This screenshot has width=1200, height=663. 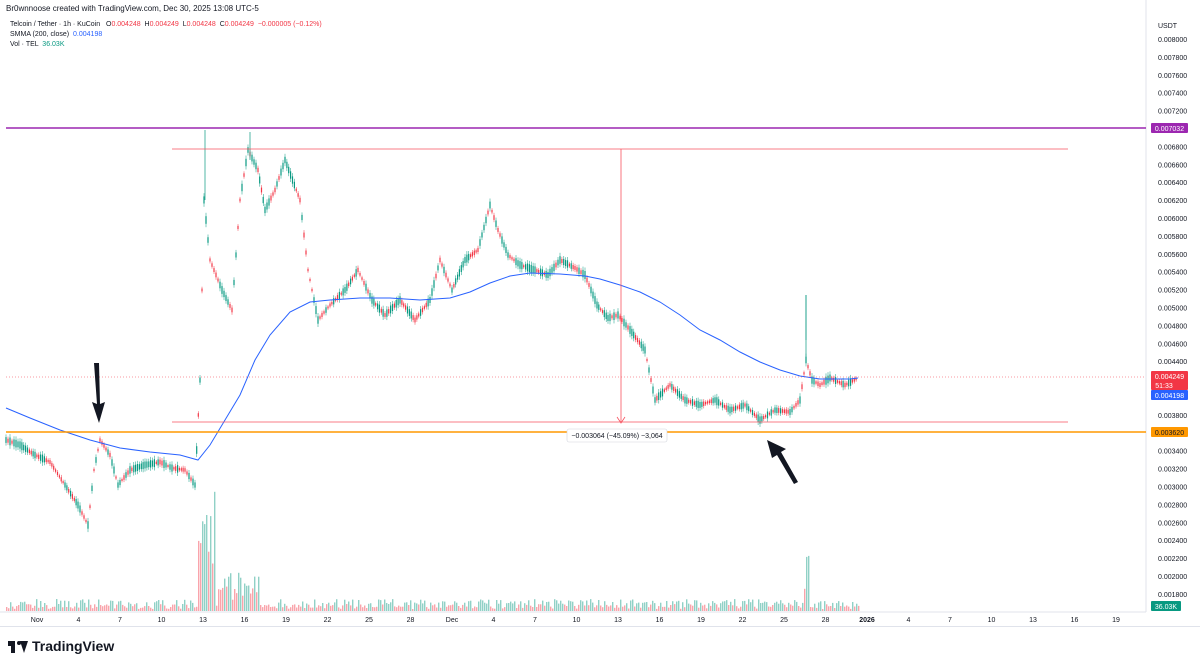 What do you see at coordinates (600, 644) in the screenshot?
I see `chart-footer: TradingView` at bounding box center [600, 644].